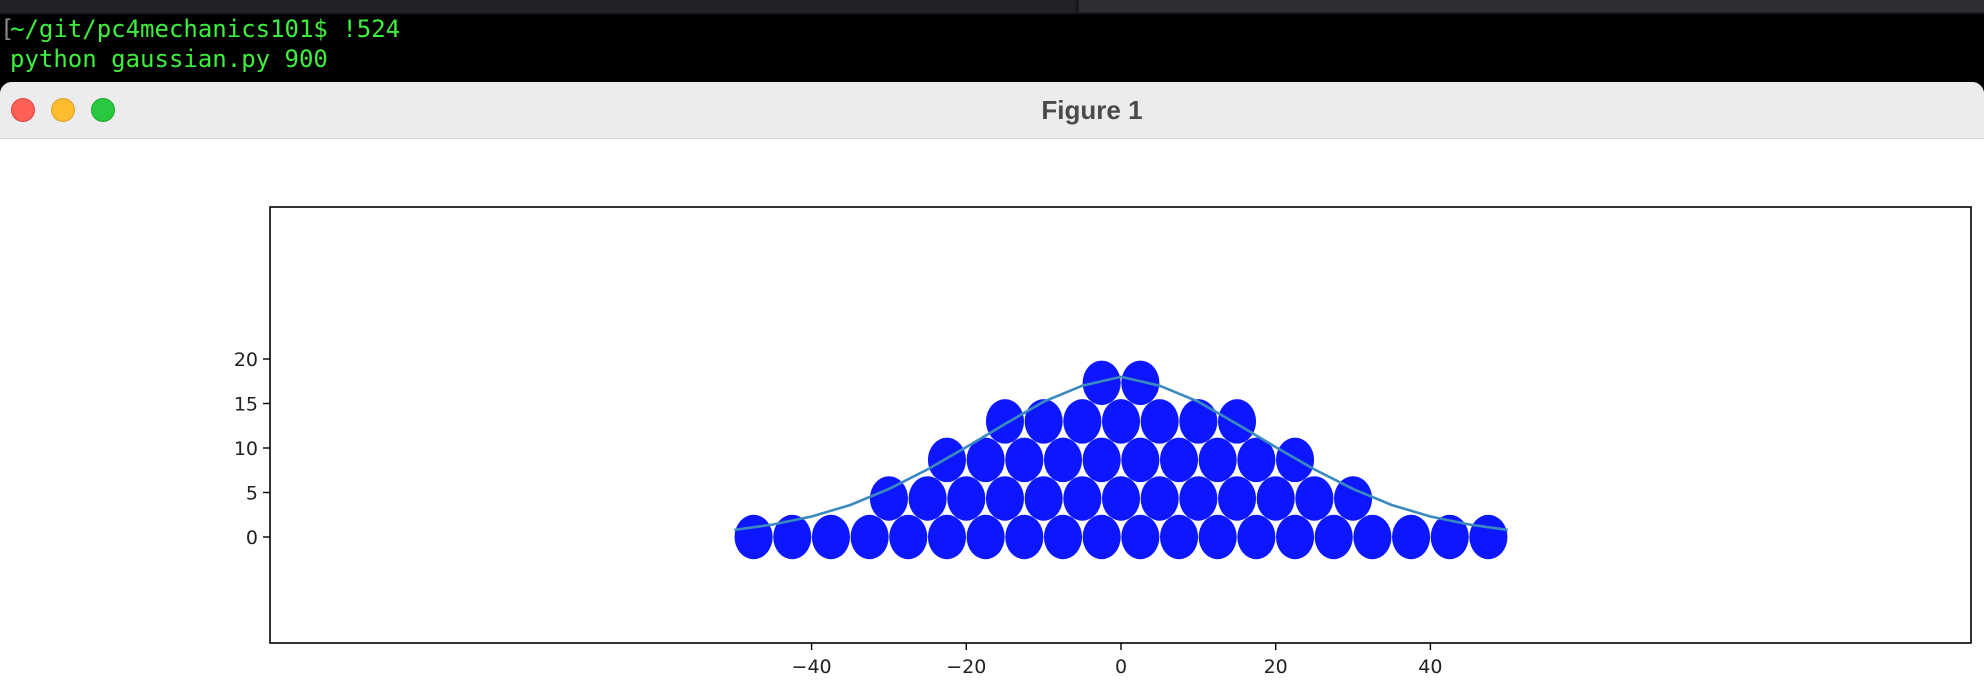 The height and width of the screenshot is (694, 1984). I want to click on close-button, so click(23, 110).